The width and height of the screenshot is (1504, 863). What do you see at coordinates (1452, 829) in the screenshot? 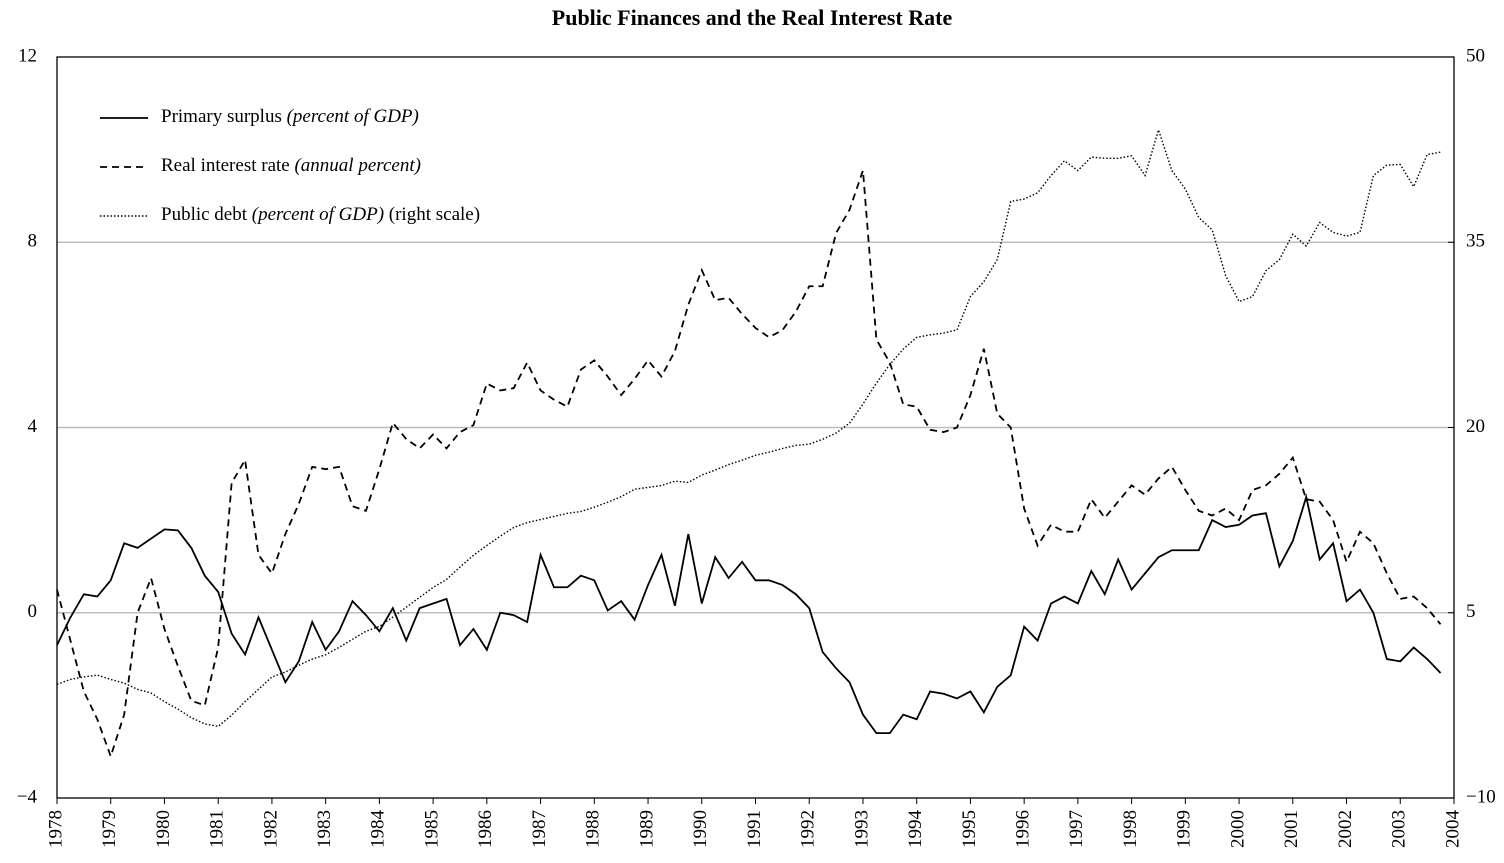
I see `x-tick-label: 2004` at bounding box center [1452, 829].